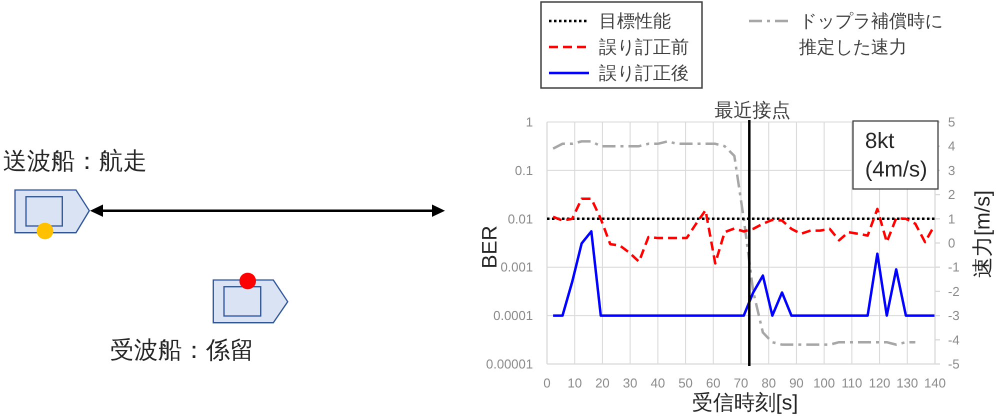  Describe the element at coordinates (644, 47) in the screenshot. I see `legend-label: 誤り訂正前` at that location.